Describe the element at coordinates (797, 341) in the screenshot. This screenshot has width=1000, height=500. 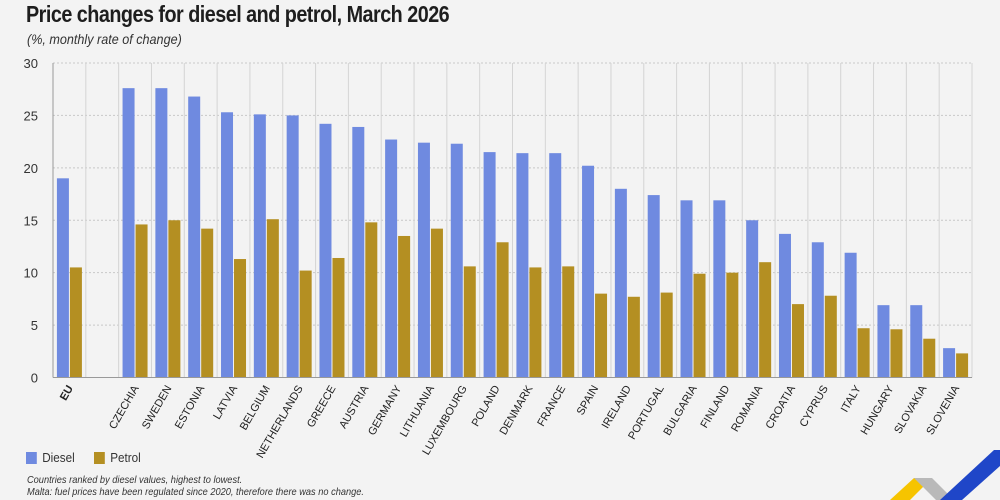
I see `bar-petrol-croatia` at that location.